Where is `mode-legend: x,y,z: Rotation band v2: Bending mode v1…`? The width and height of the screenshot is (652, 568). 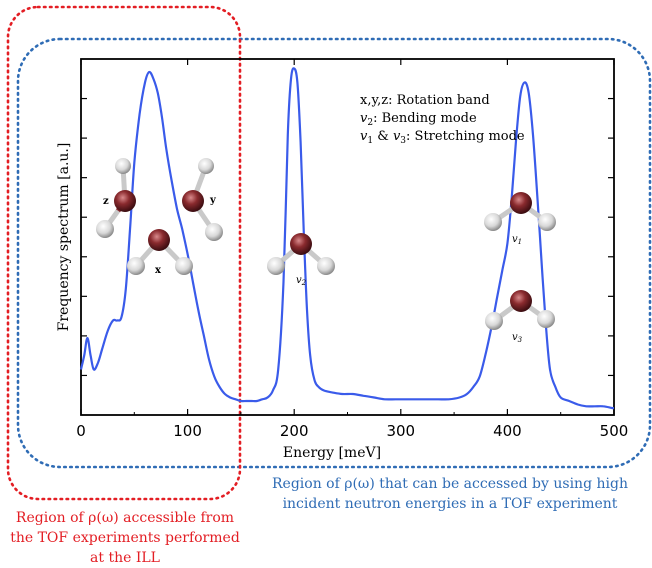 mode-legend: x,y,z: Rotation band v2: Bending mode v1… is located at coordinates (442, 119).